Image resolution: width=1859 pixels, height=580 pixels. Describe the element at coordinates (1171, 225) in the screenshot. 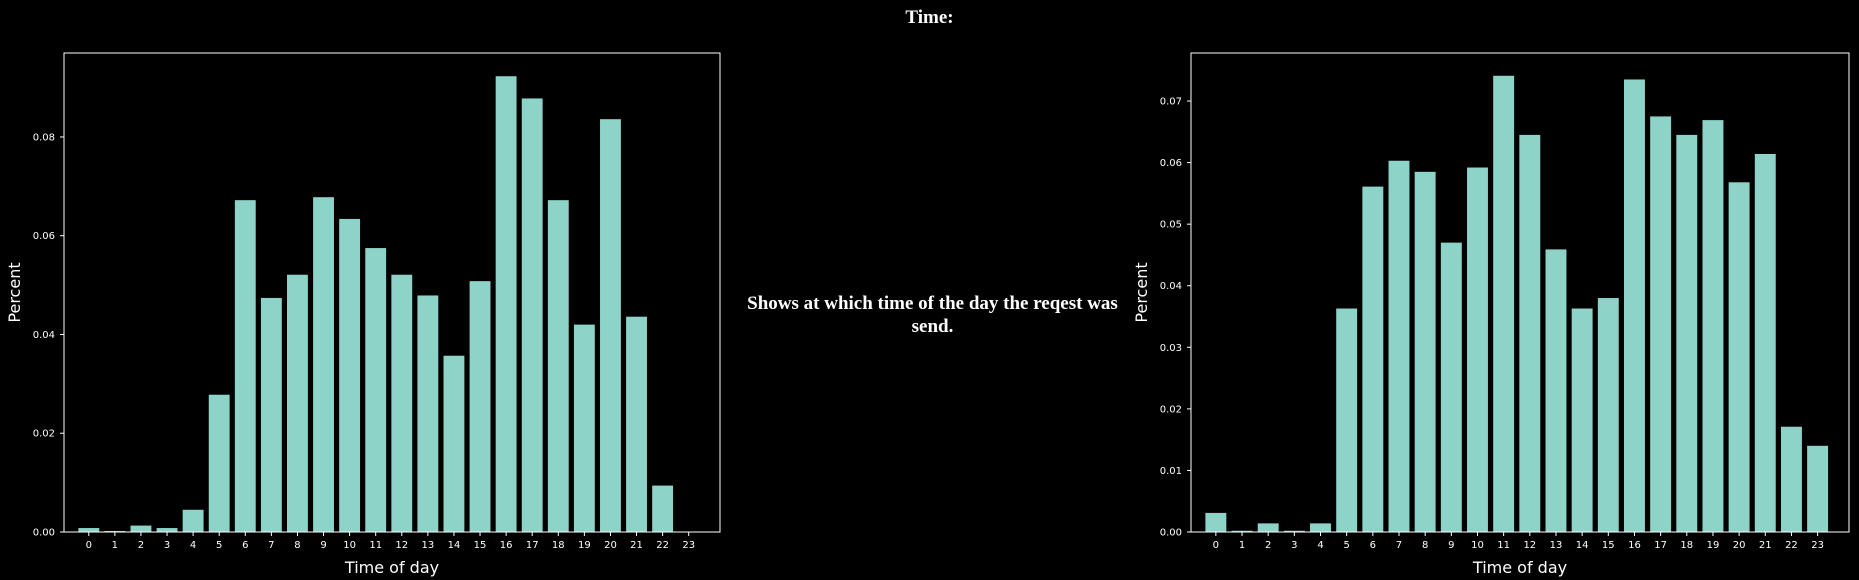

I see `y-tick-label: 0.05` at that location.